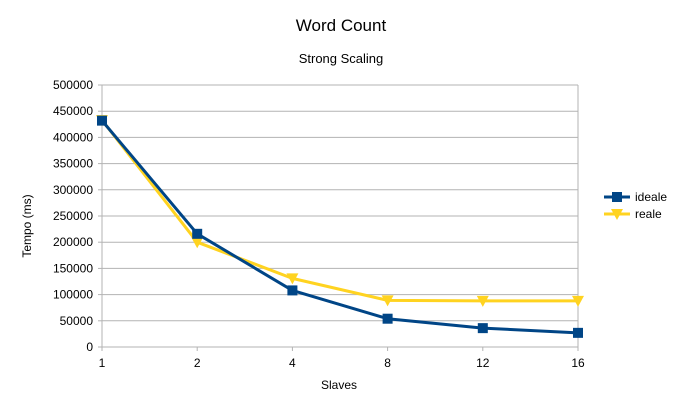 Image resolution: width=684 pixels, height=418 pixels. Describe the element at coordinates (617, 197) in the screenshot. I see `legend-marker-ideale` at that location.